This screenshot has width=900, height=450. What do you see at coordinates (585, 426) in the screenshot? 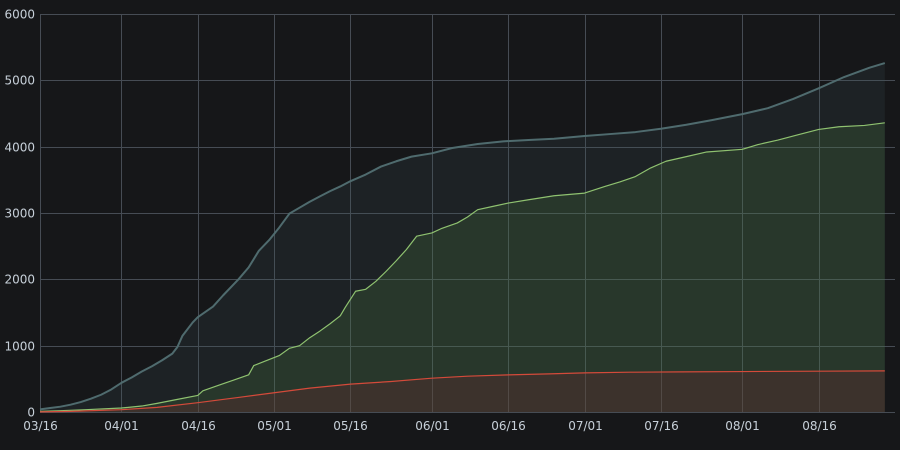
I see `x-tick-label: 07/01` at bounding box center [585, 426].